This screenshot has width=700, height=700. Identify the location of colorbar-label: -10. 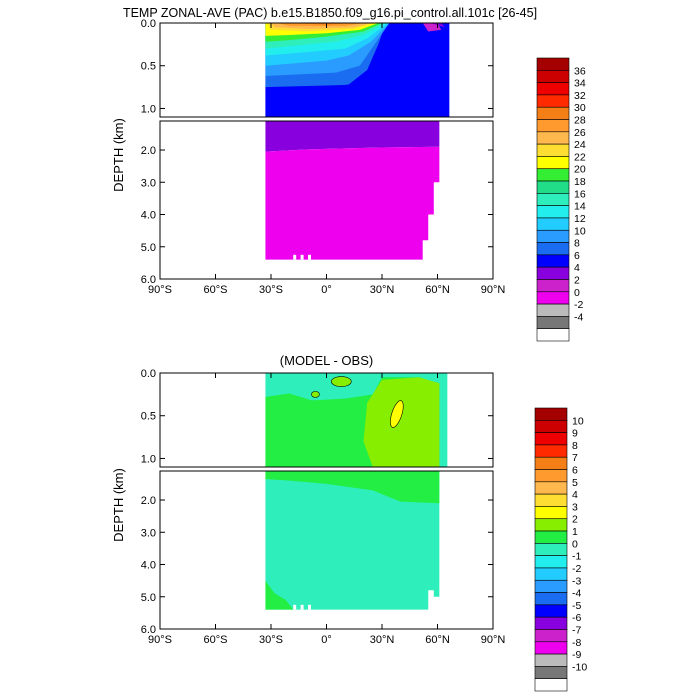
(579, 667).